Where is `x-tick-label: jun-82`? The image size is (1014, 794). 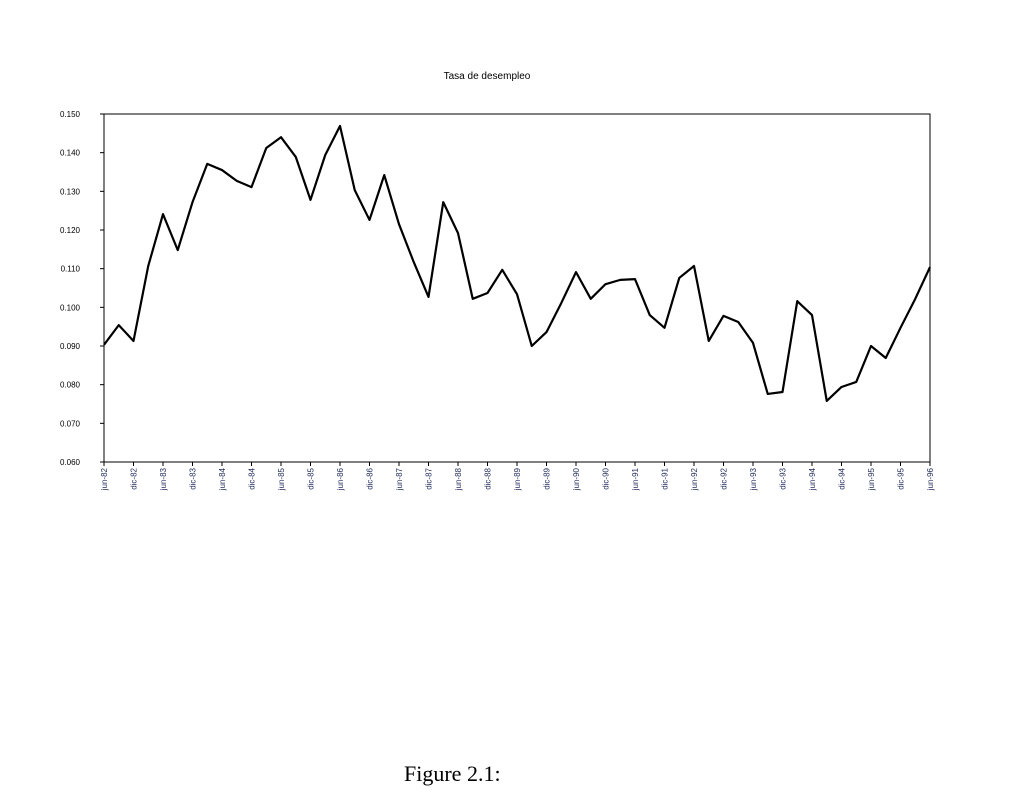 x-tick-label: jun-82 is located at coordinates (104, 479).